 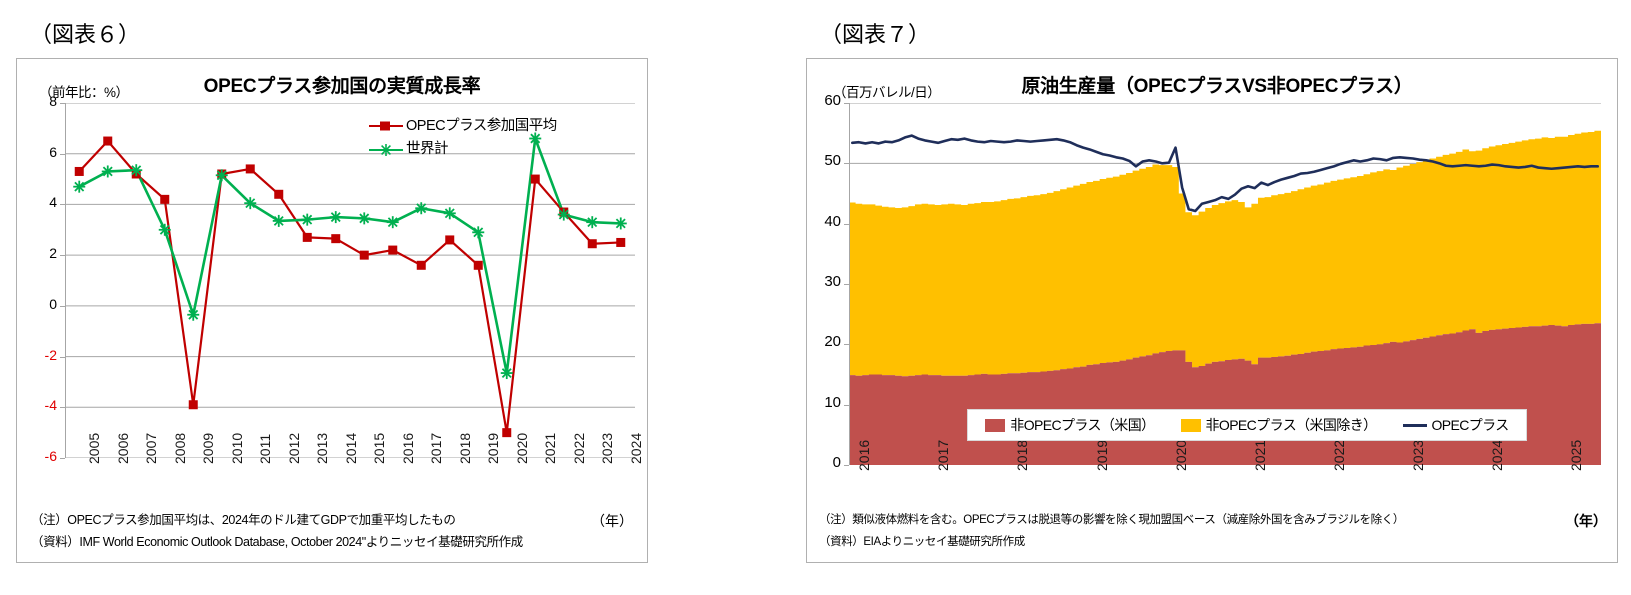 I want to click on x-tick-label: 2014, so click(x=350, y=448).